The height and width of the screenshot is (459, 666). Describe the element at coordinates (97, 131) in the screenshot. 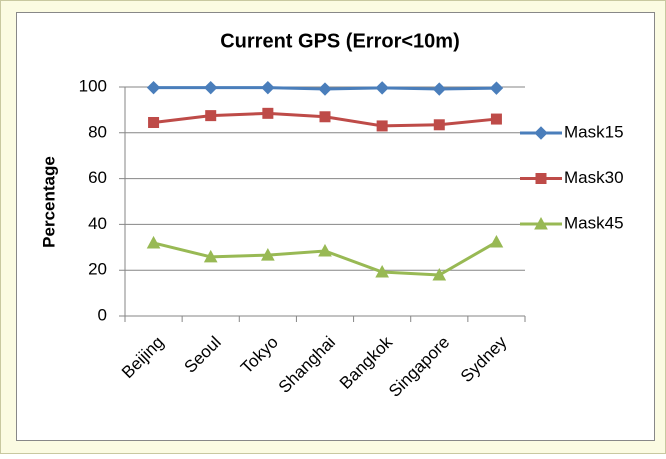

I see `y-tick-label: 80` at that location.